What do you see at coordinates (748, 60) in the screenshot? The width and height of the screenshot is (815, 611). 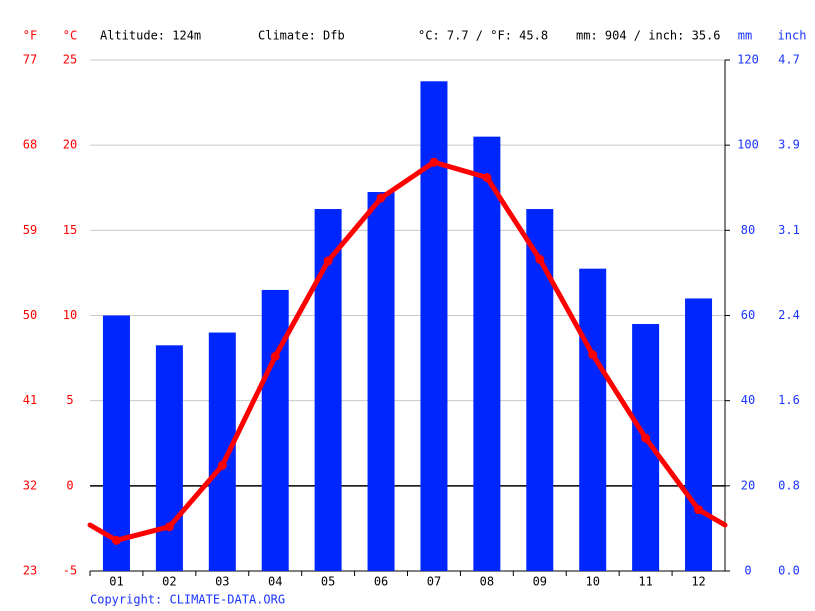 I see `y2-tick-label: 120` at bounding box center [748, 60].